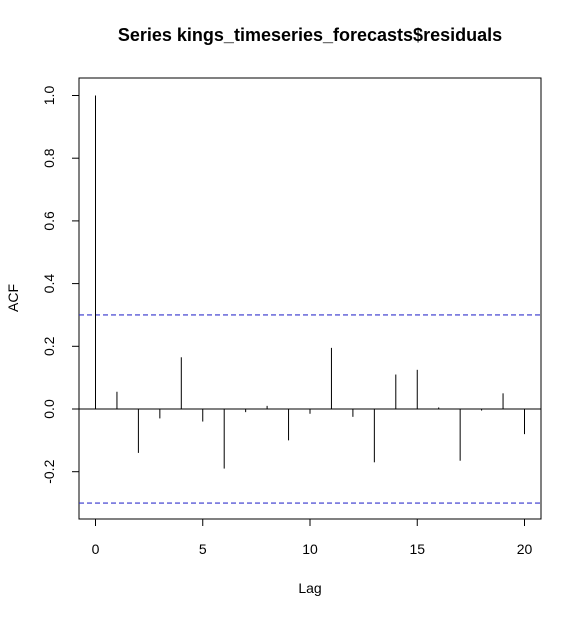 Image resolution: width=582 pixels, height=618 pixels. Describe the element at coordinates (13, 298) in the screenshot. I see `y-axis-label: ACF` at that location.